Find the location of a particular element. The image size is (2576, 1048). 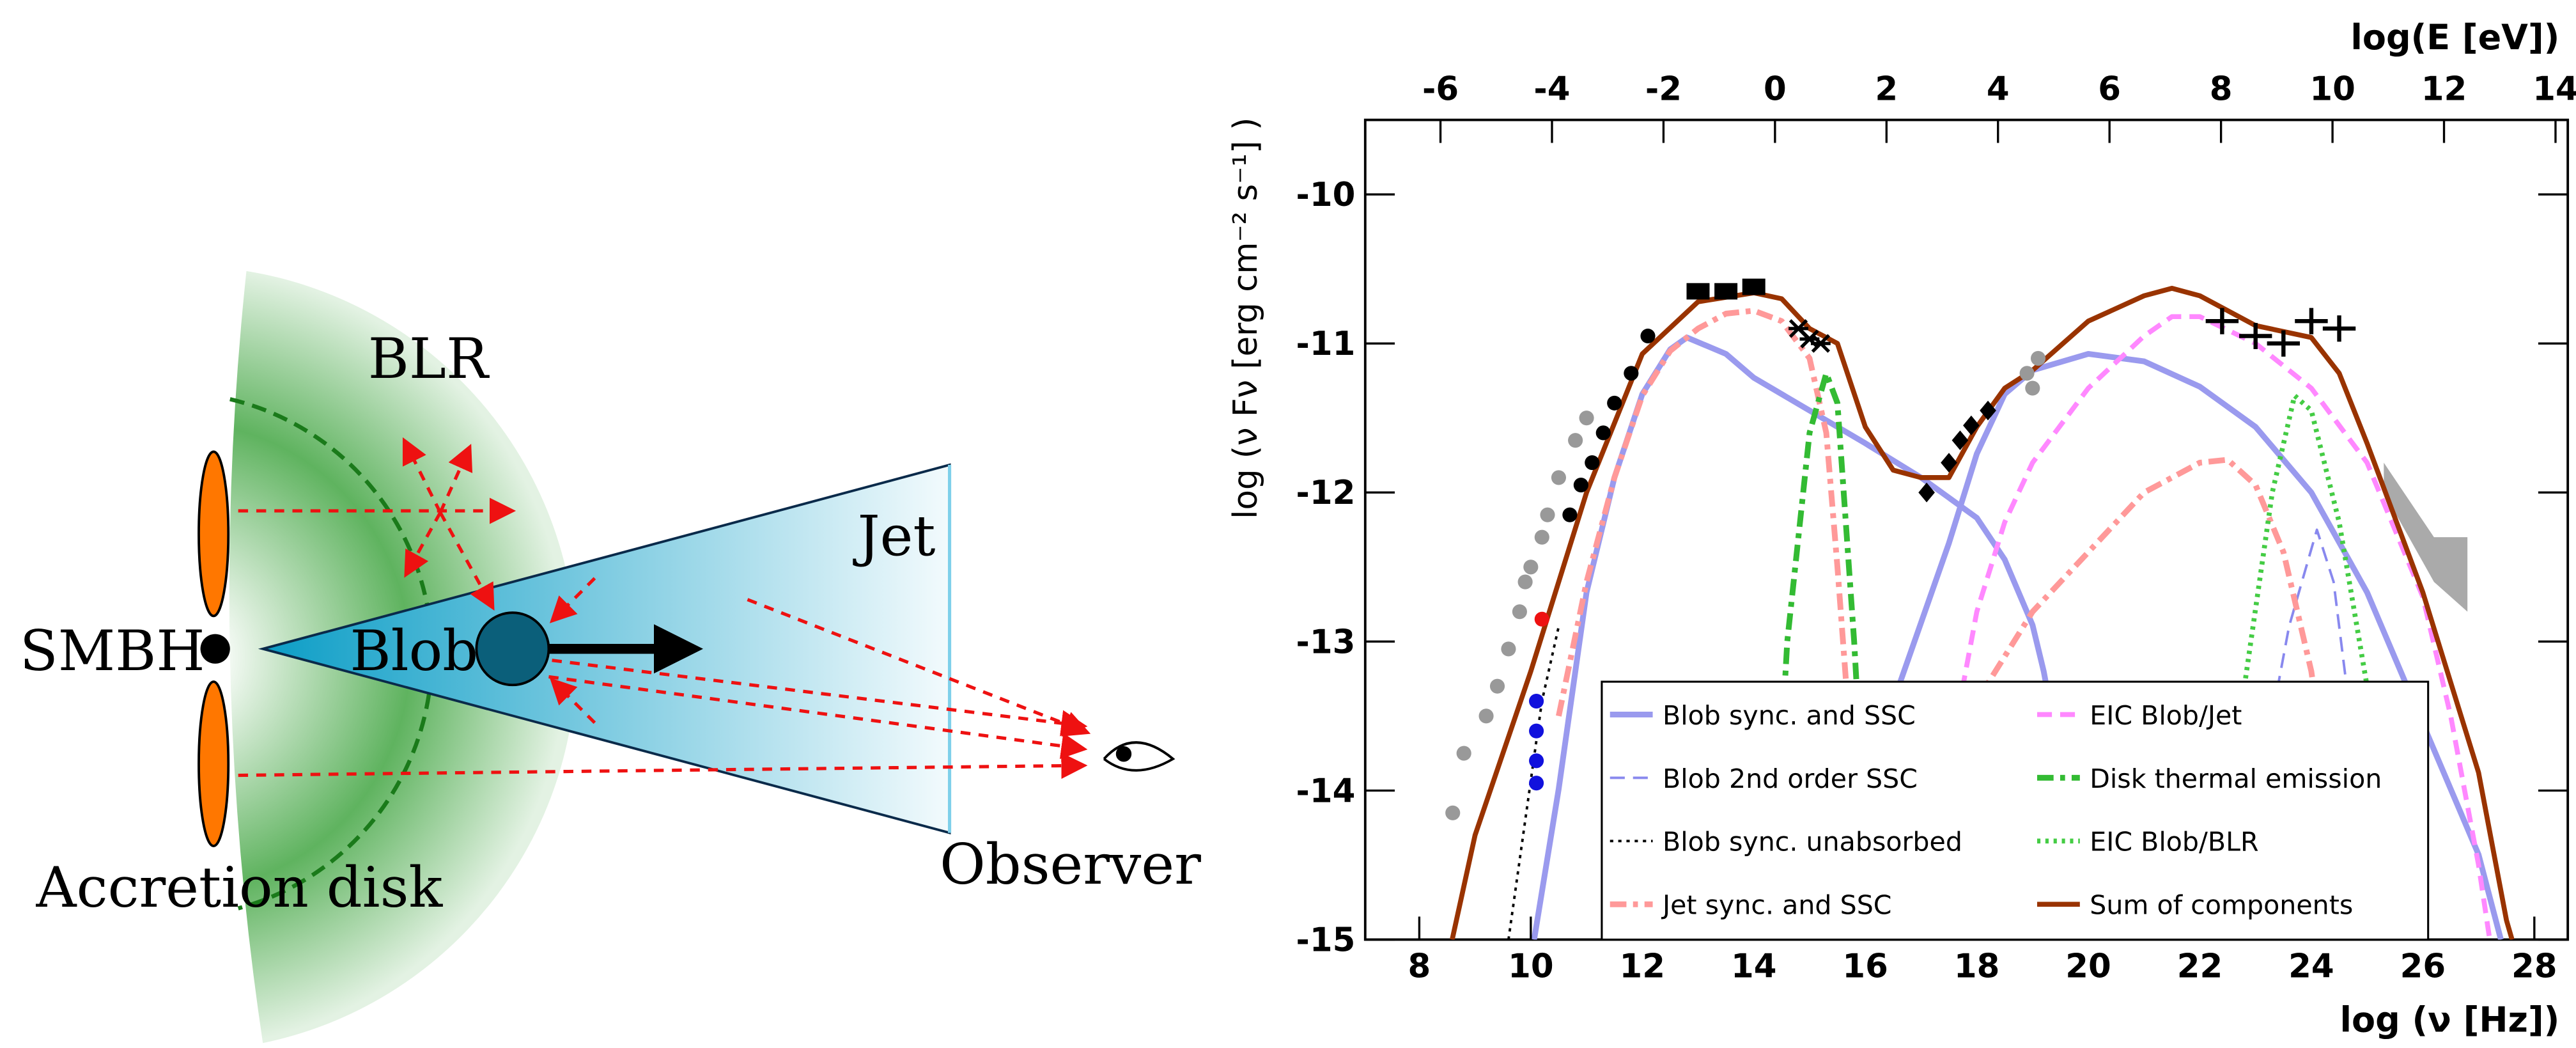

smbh-label: SMBH is located at coordinates (113, 651).